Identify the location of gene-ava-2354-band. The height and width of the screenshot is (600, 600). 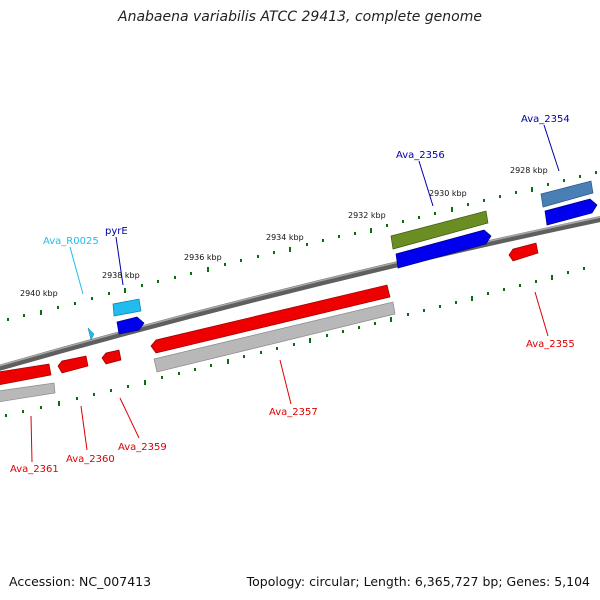
(567, 194).